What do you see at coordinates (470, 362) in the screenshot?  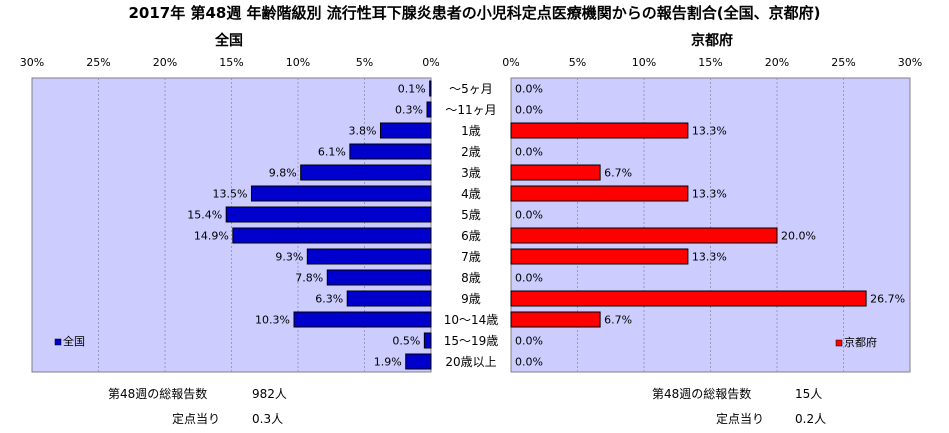 I see `age-category-label: 20歳以上` at bounding box center [470, 362].